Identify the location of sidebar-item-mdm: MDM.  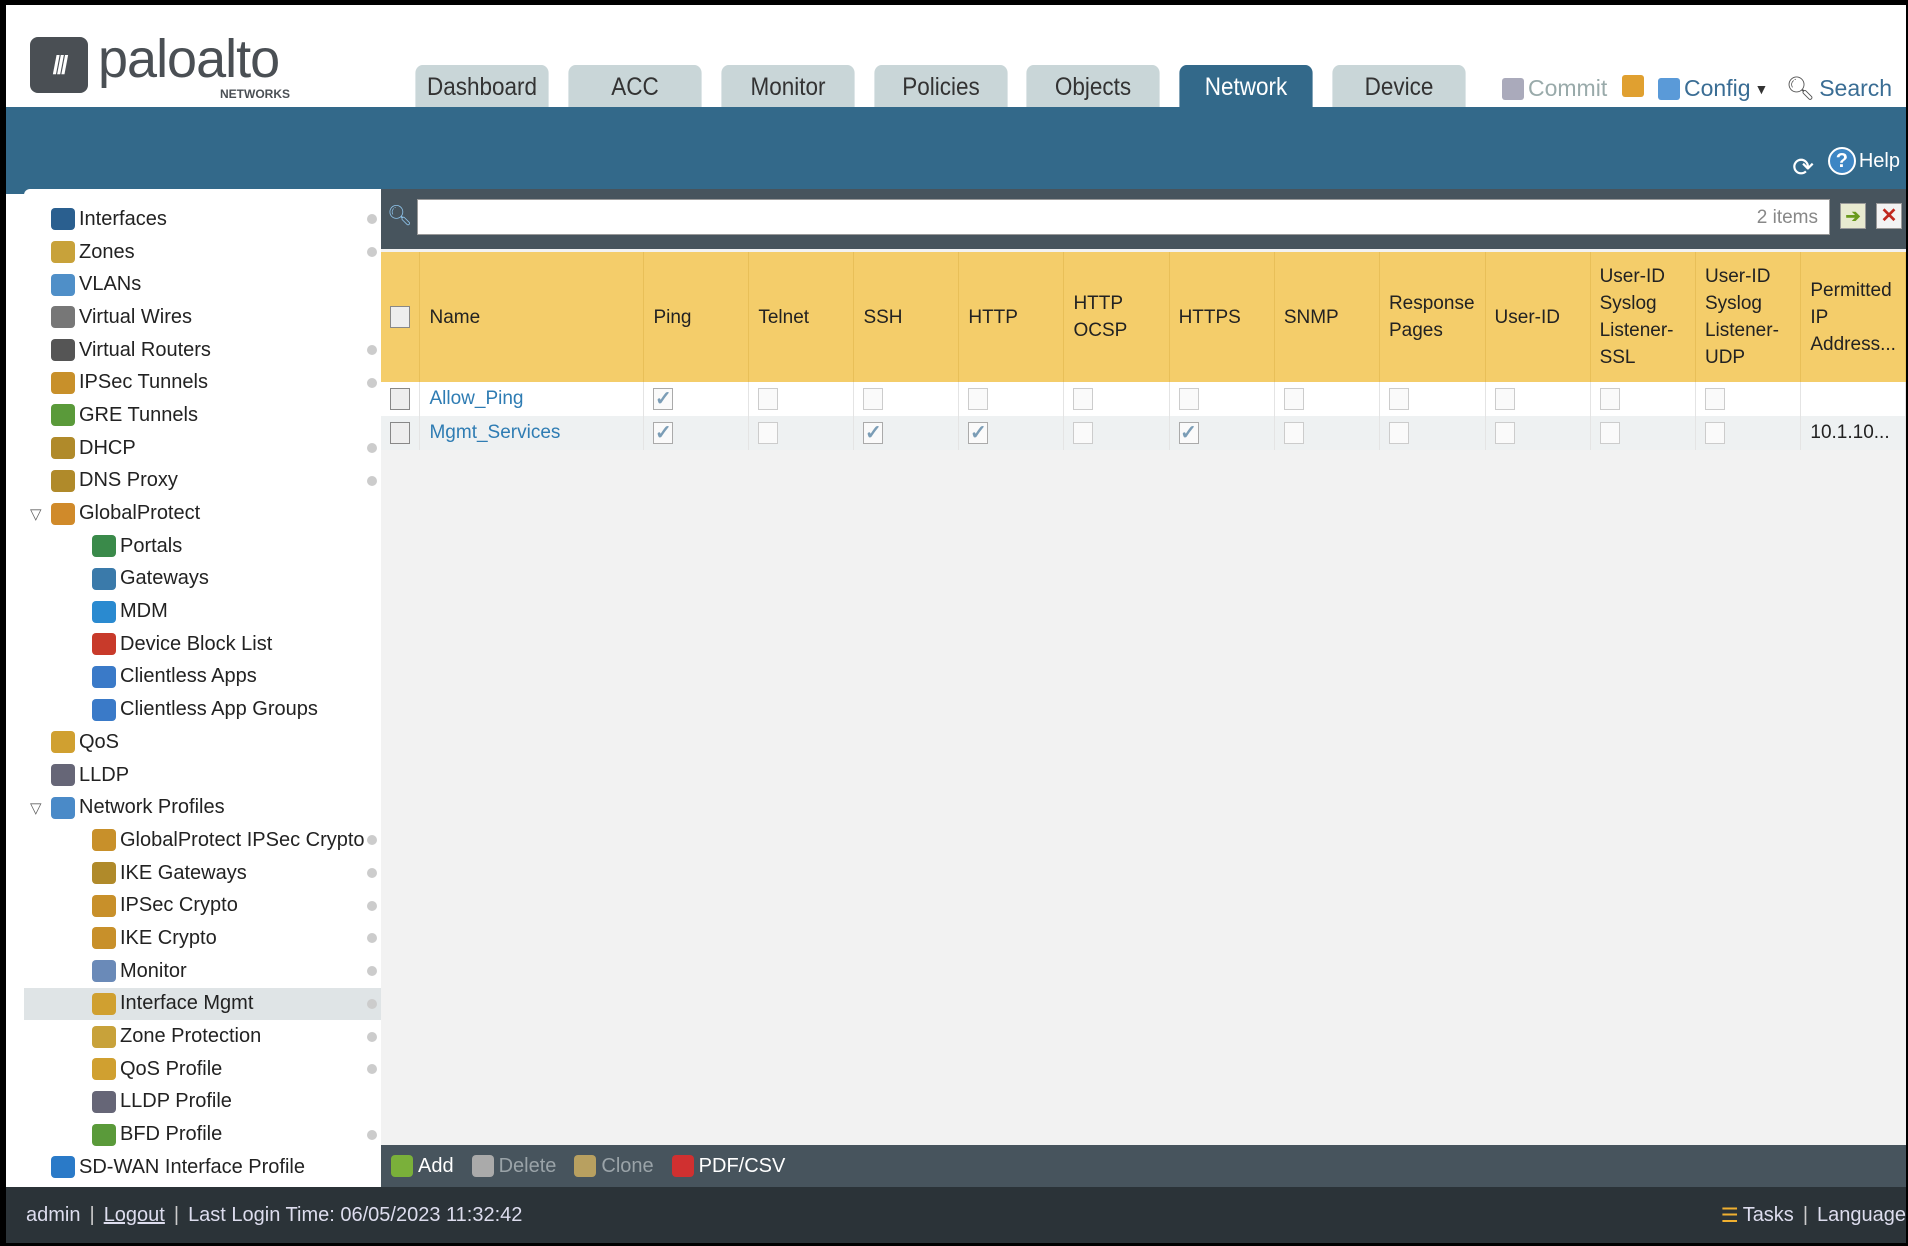
(203, 611).